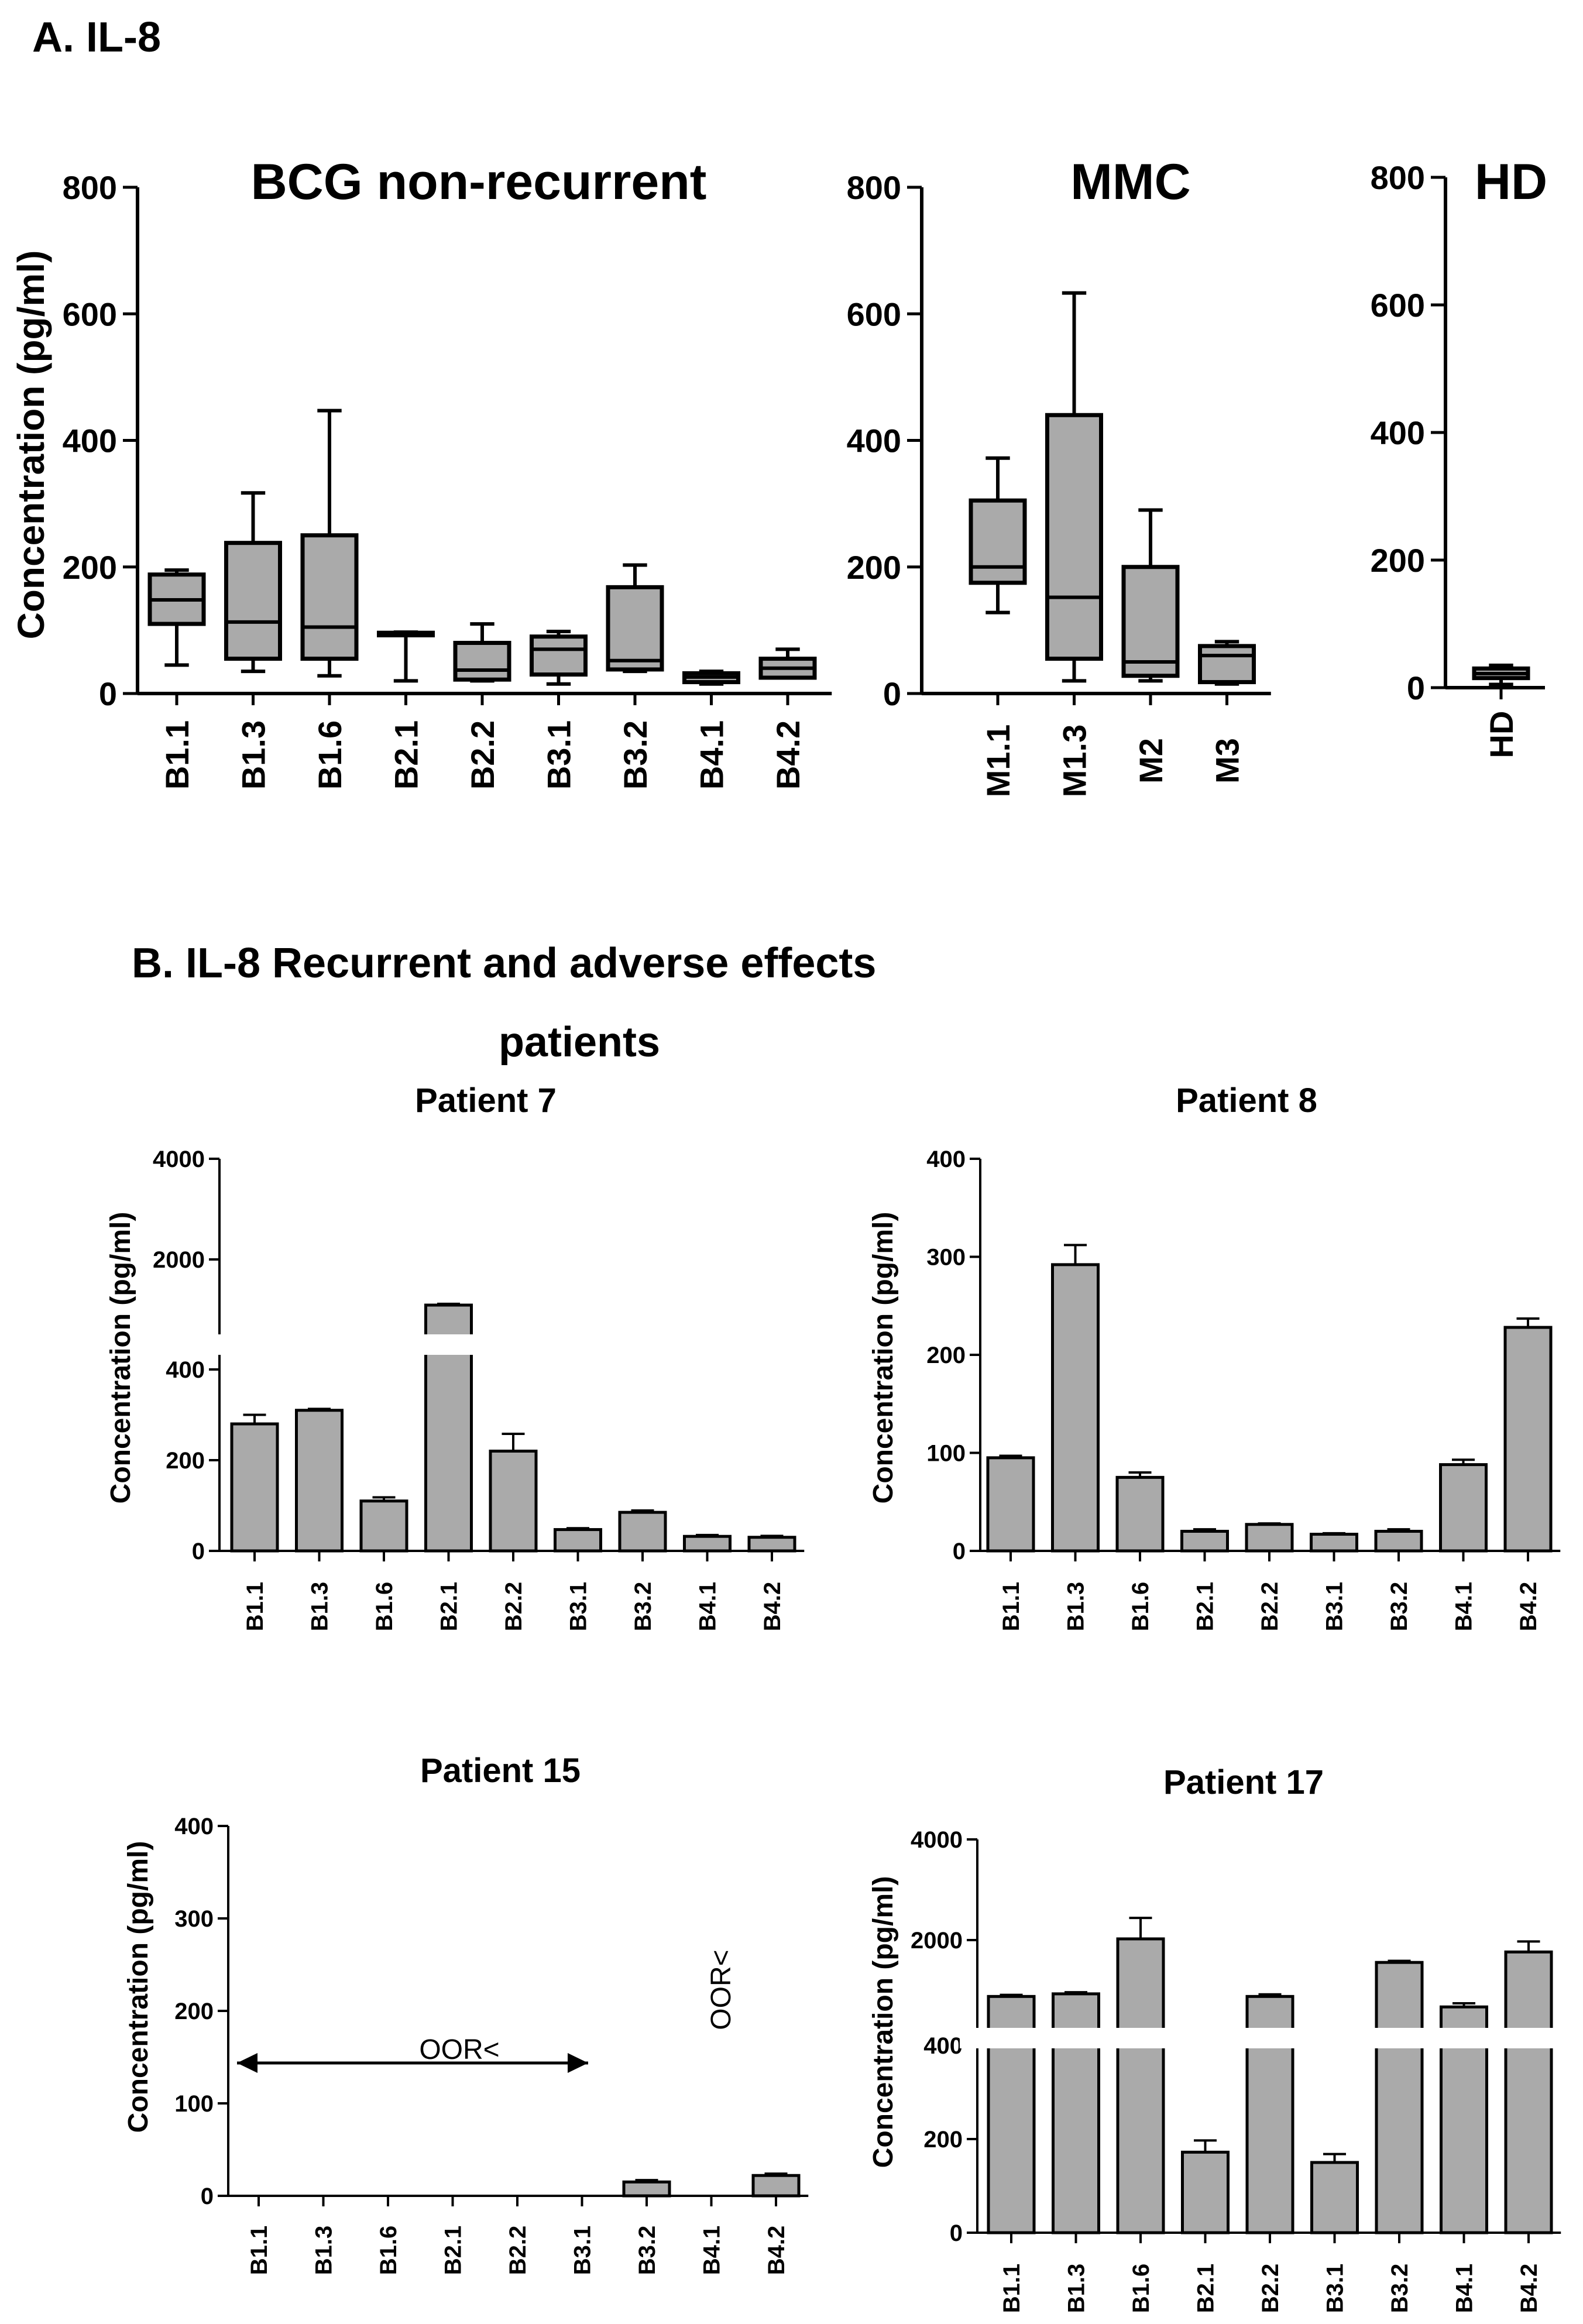 This screenshot has height=2324, width=1583. What do you see at coordinates (1511, 182) in the screenshot?
I see `hd-chart-title: HD` at bounding box center [1511, 182].